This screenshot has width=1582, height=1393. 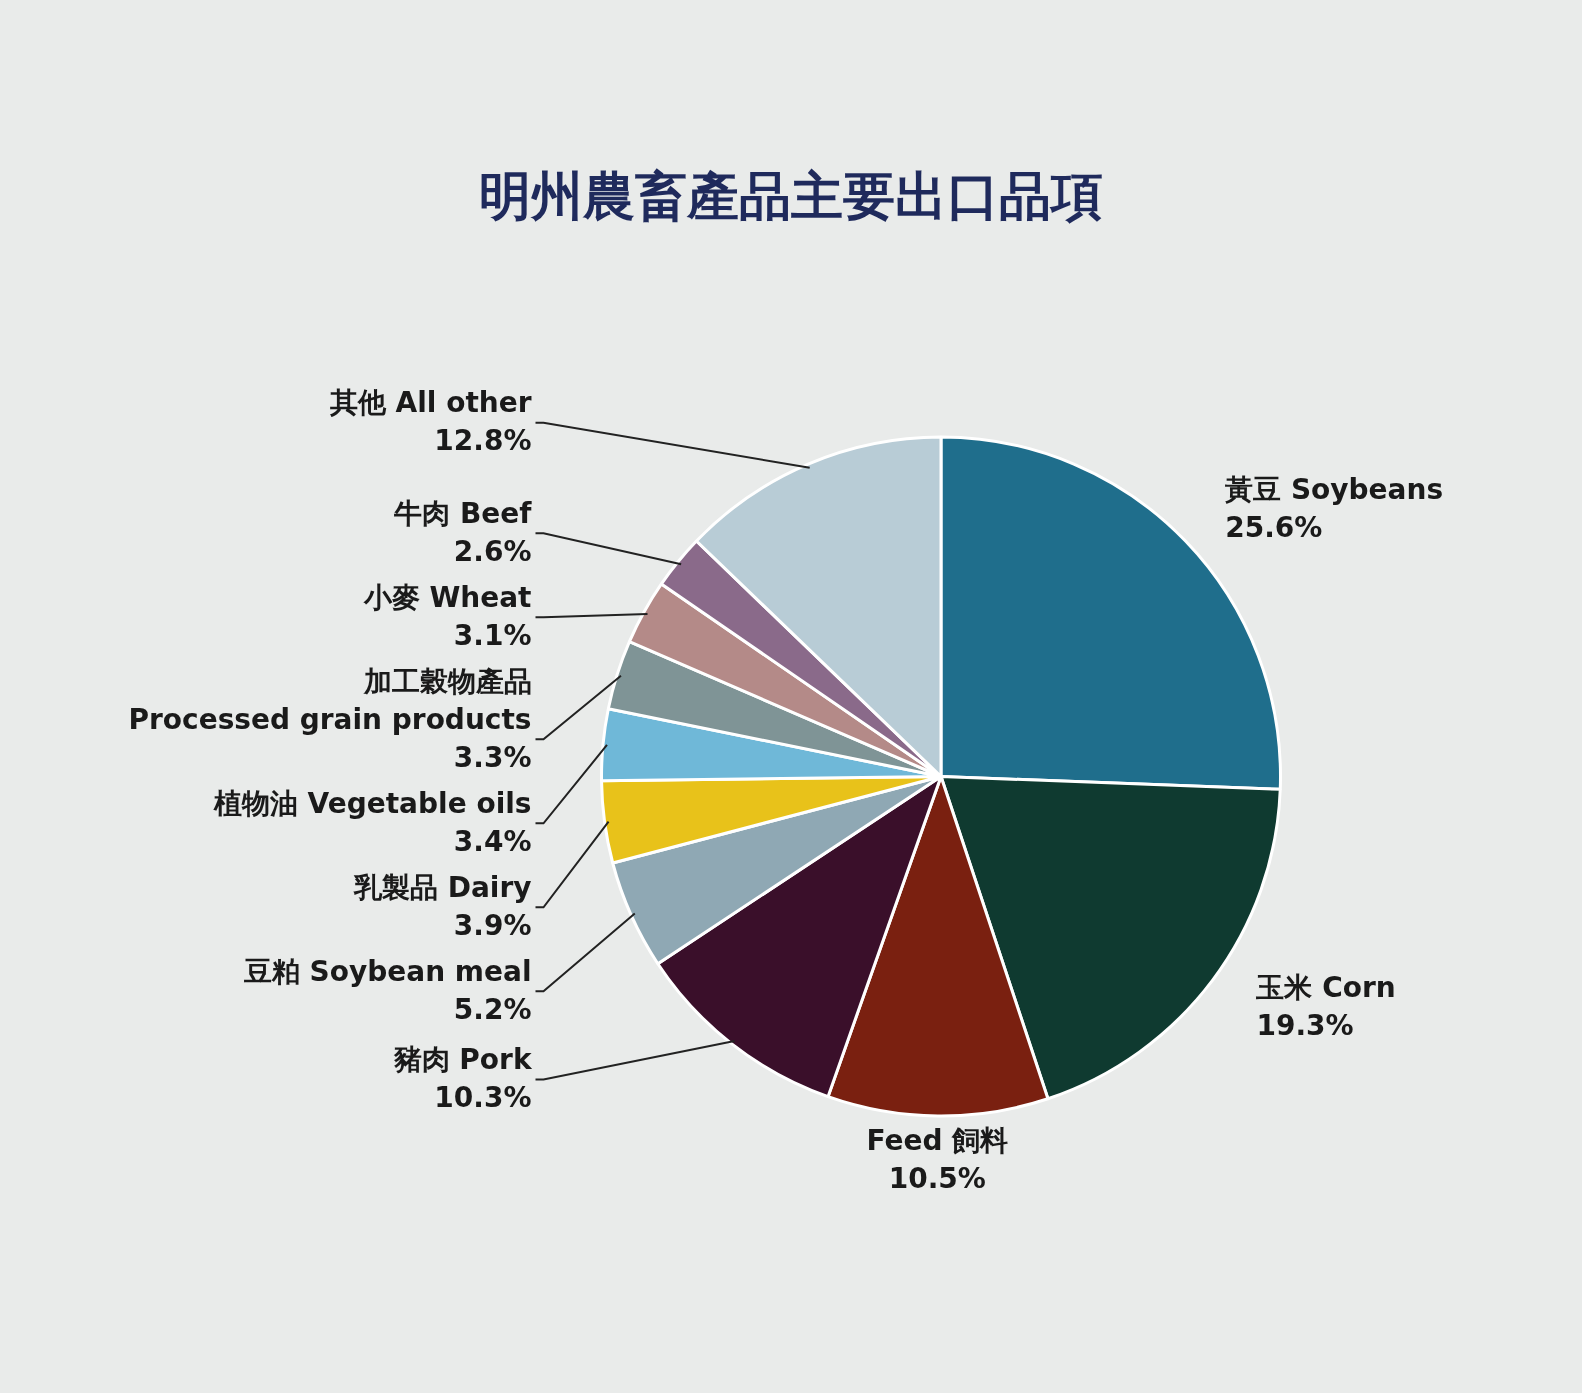 What do you see at coordinates (937, 1141) in the screenshot?
I see `slice-label: Feed 飼料` at bounding box center [937, 1141].